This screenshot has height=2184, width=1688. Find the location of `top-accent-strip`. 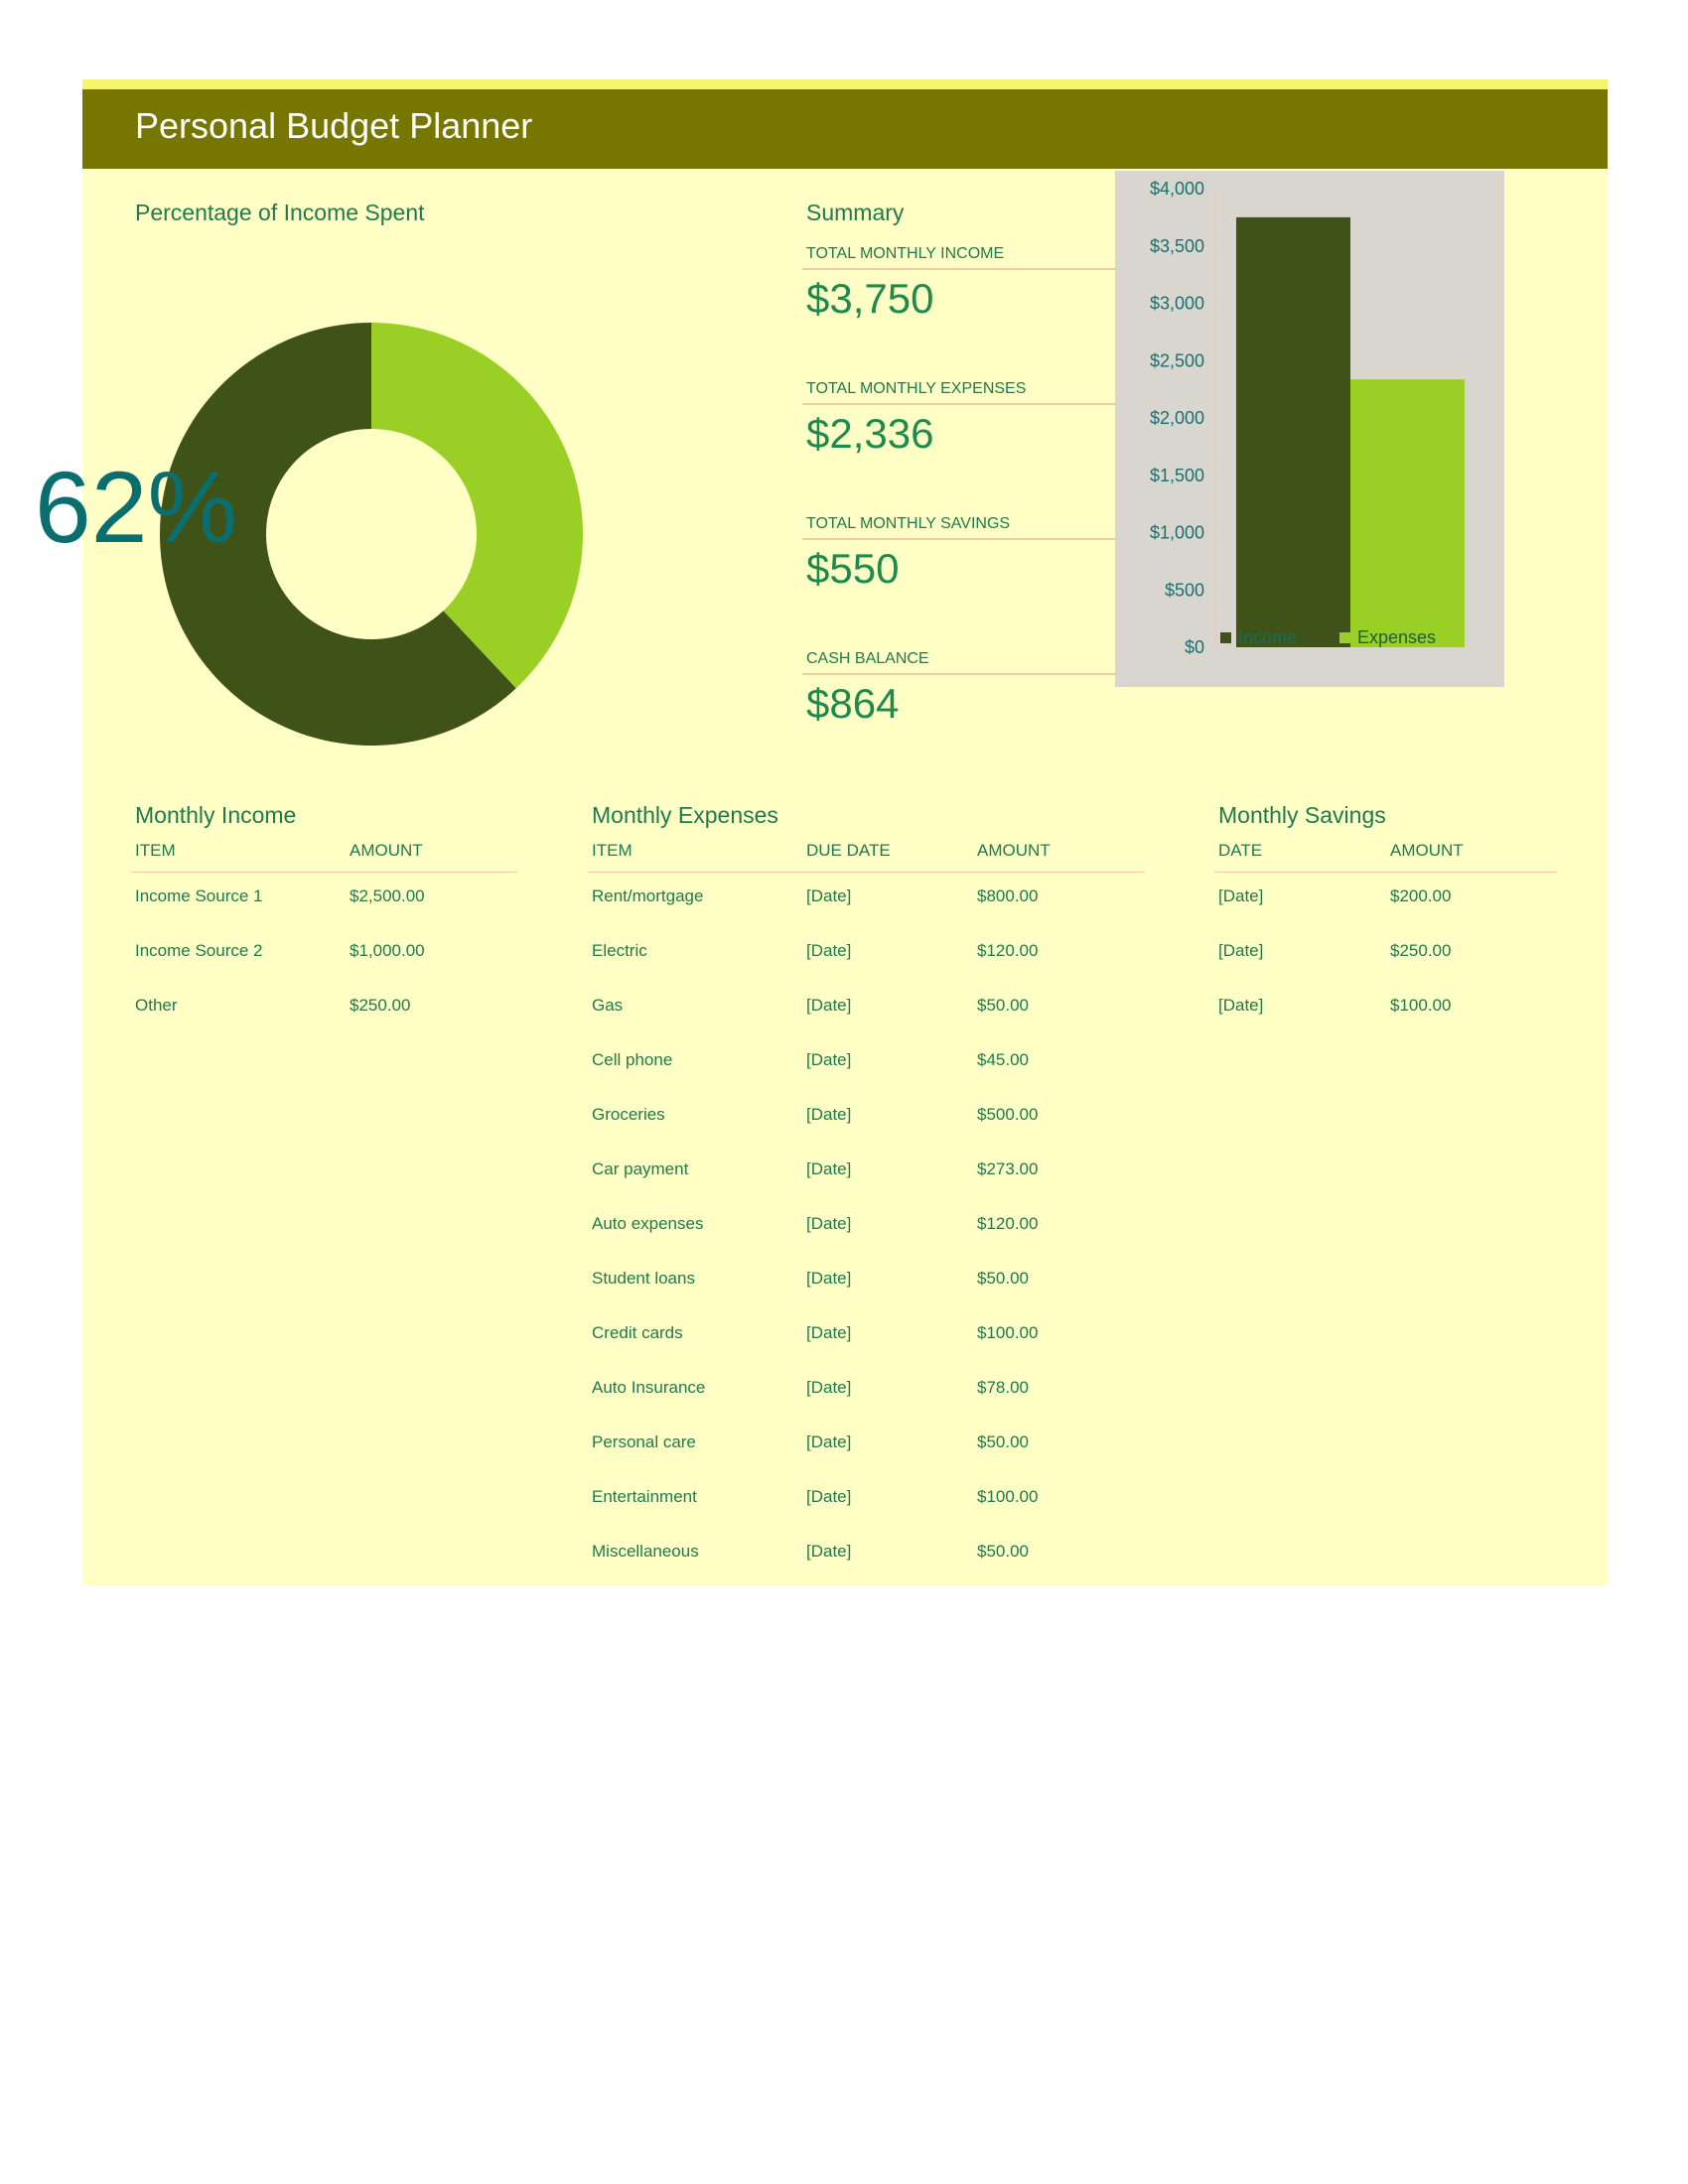

top-accent-strip is located at coordinates (845, 84).